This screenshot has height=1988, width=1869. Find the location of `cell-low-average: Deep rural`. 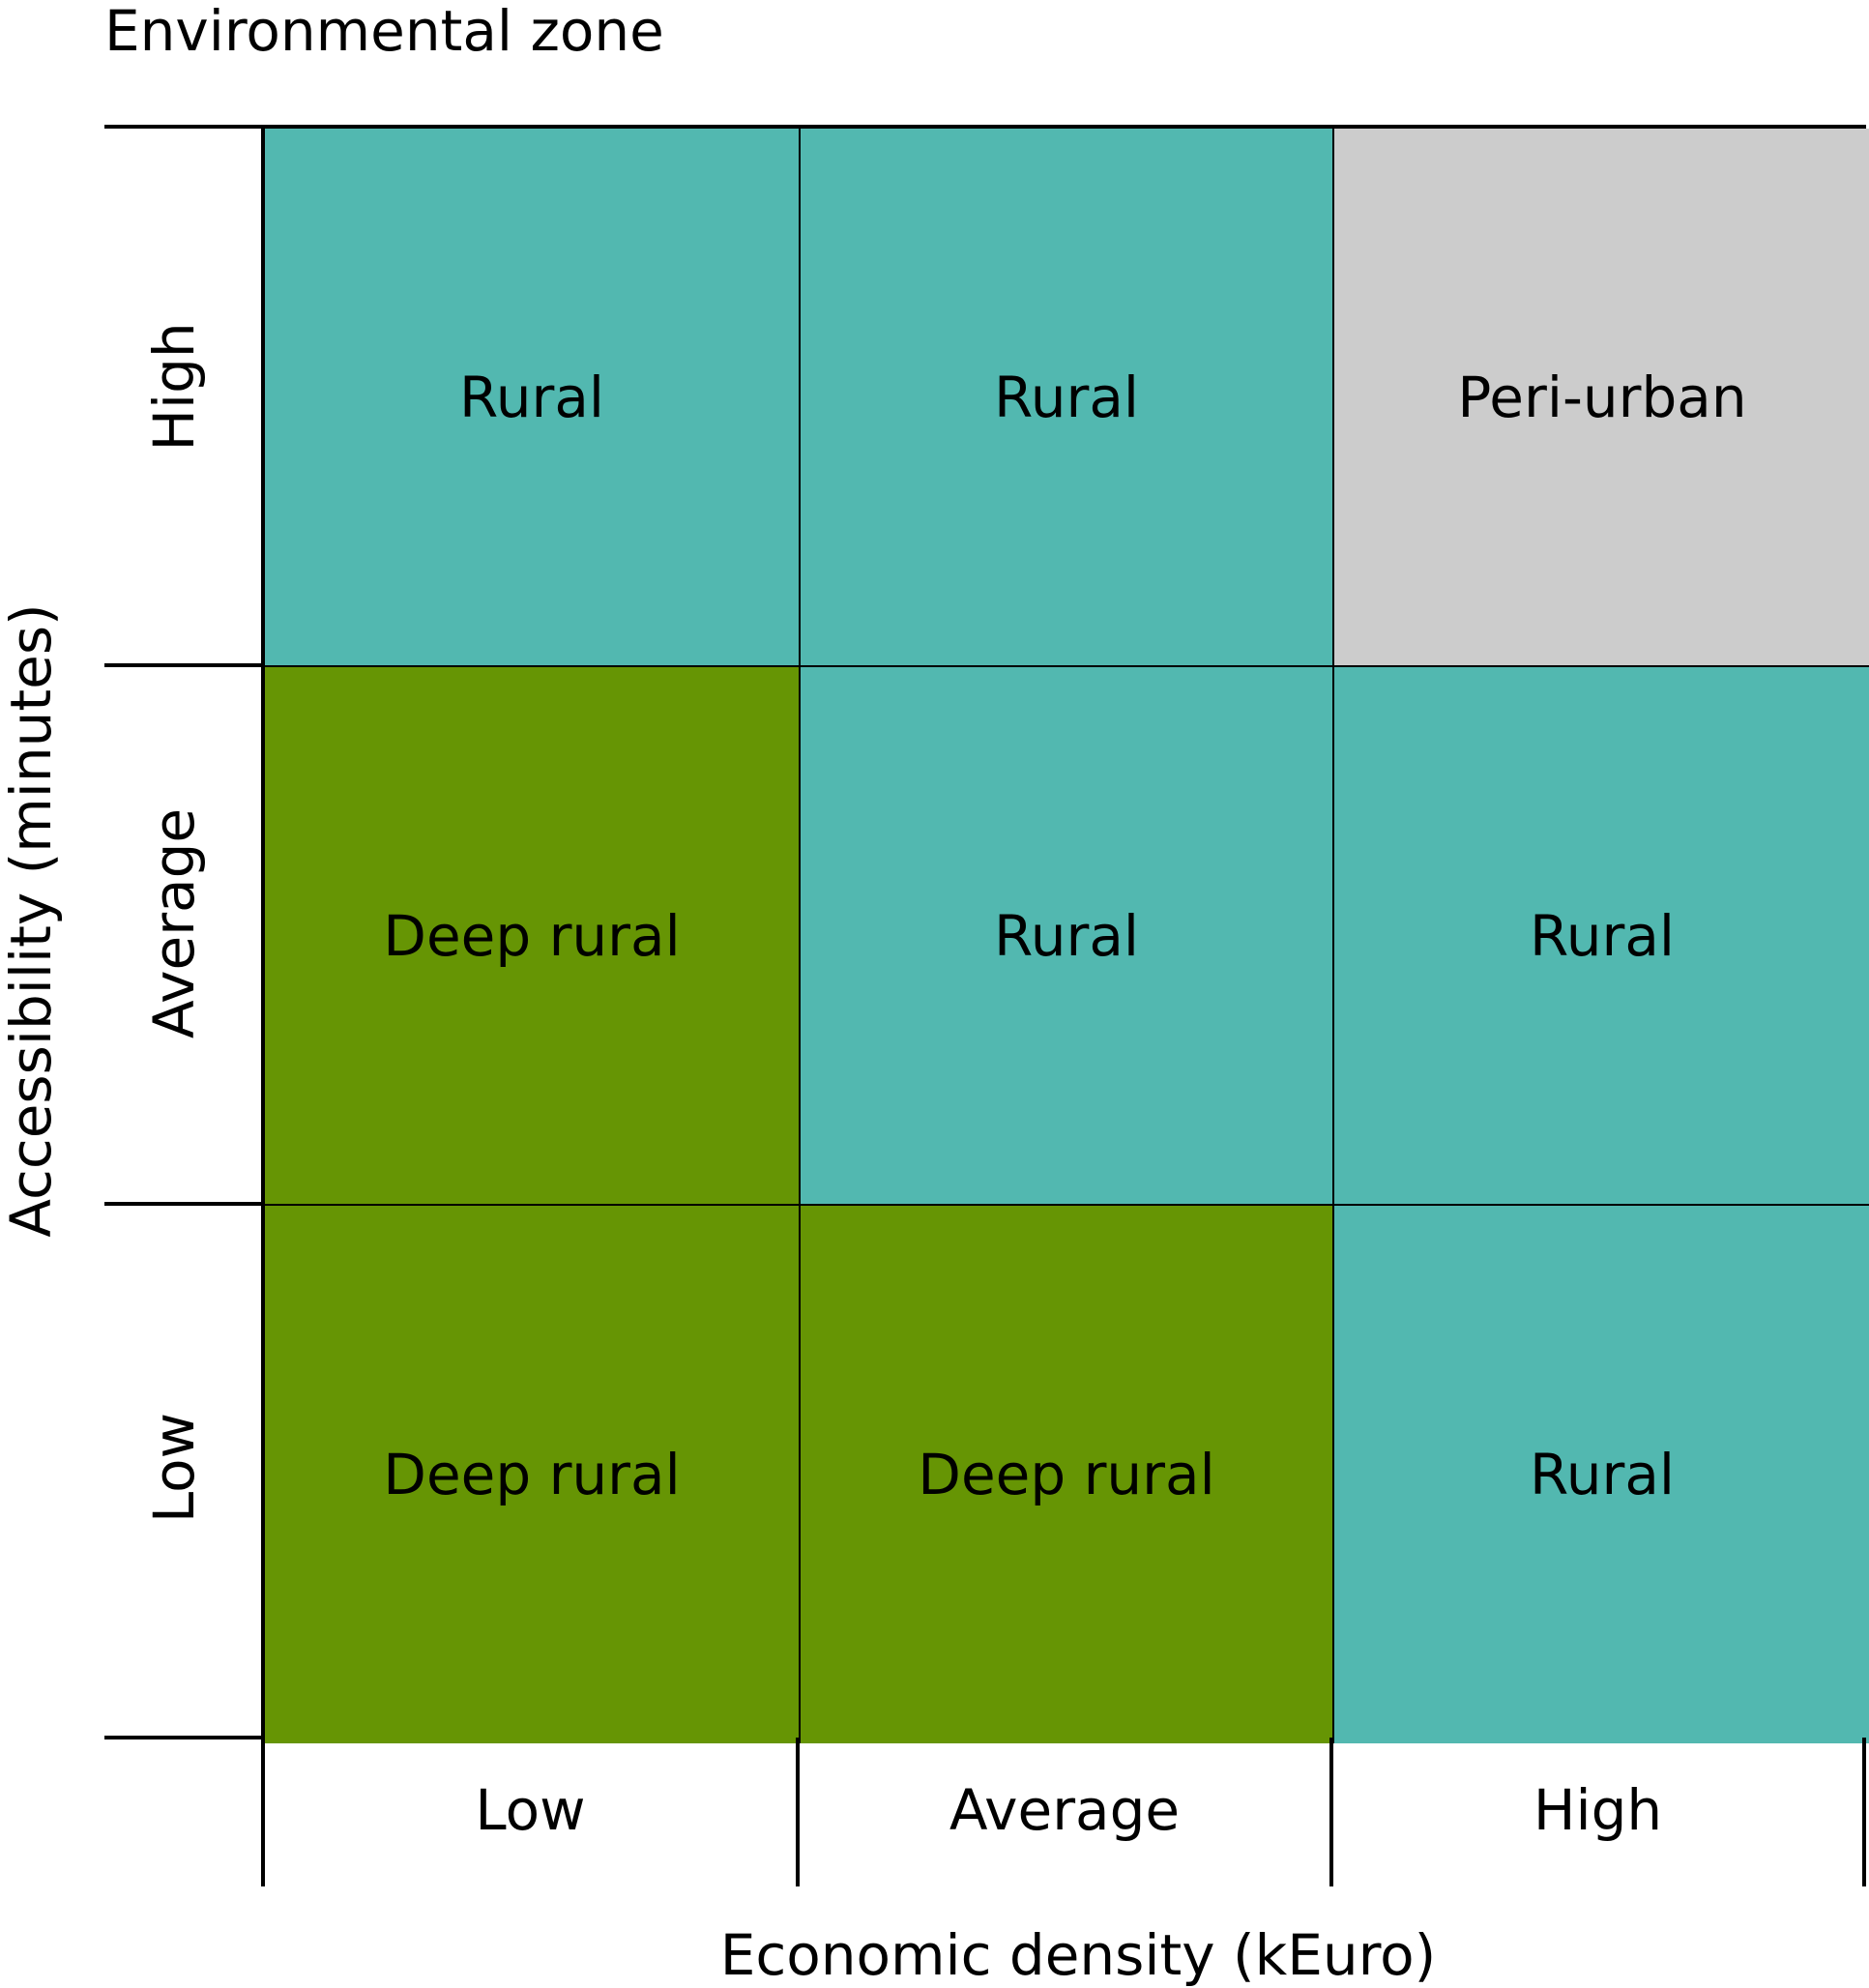

cell-low-average: Deep rural is located at coordinates (1067, 1474).